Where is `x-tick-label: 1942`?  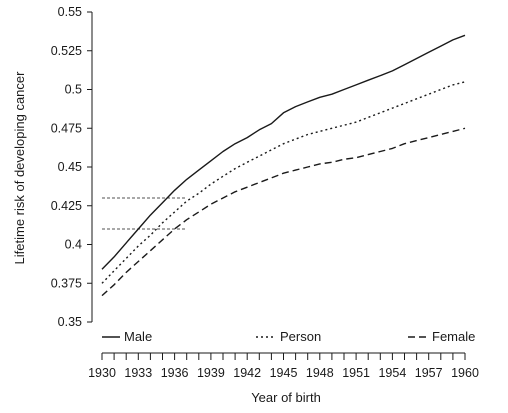 x-tick-label: 1942 is located at coordinates (247, 373).